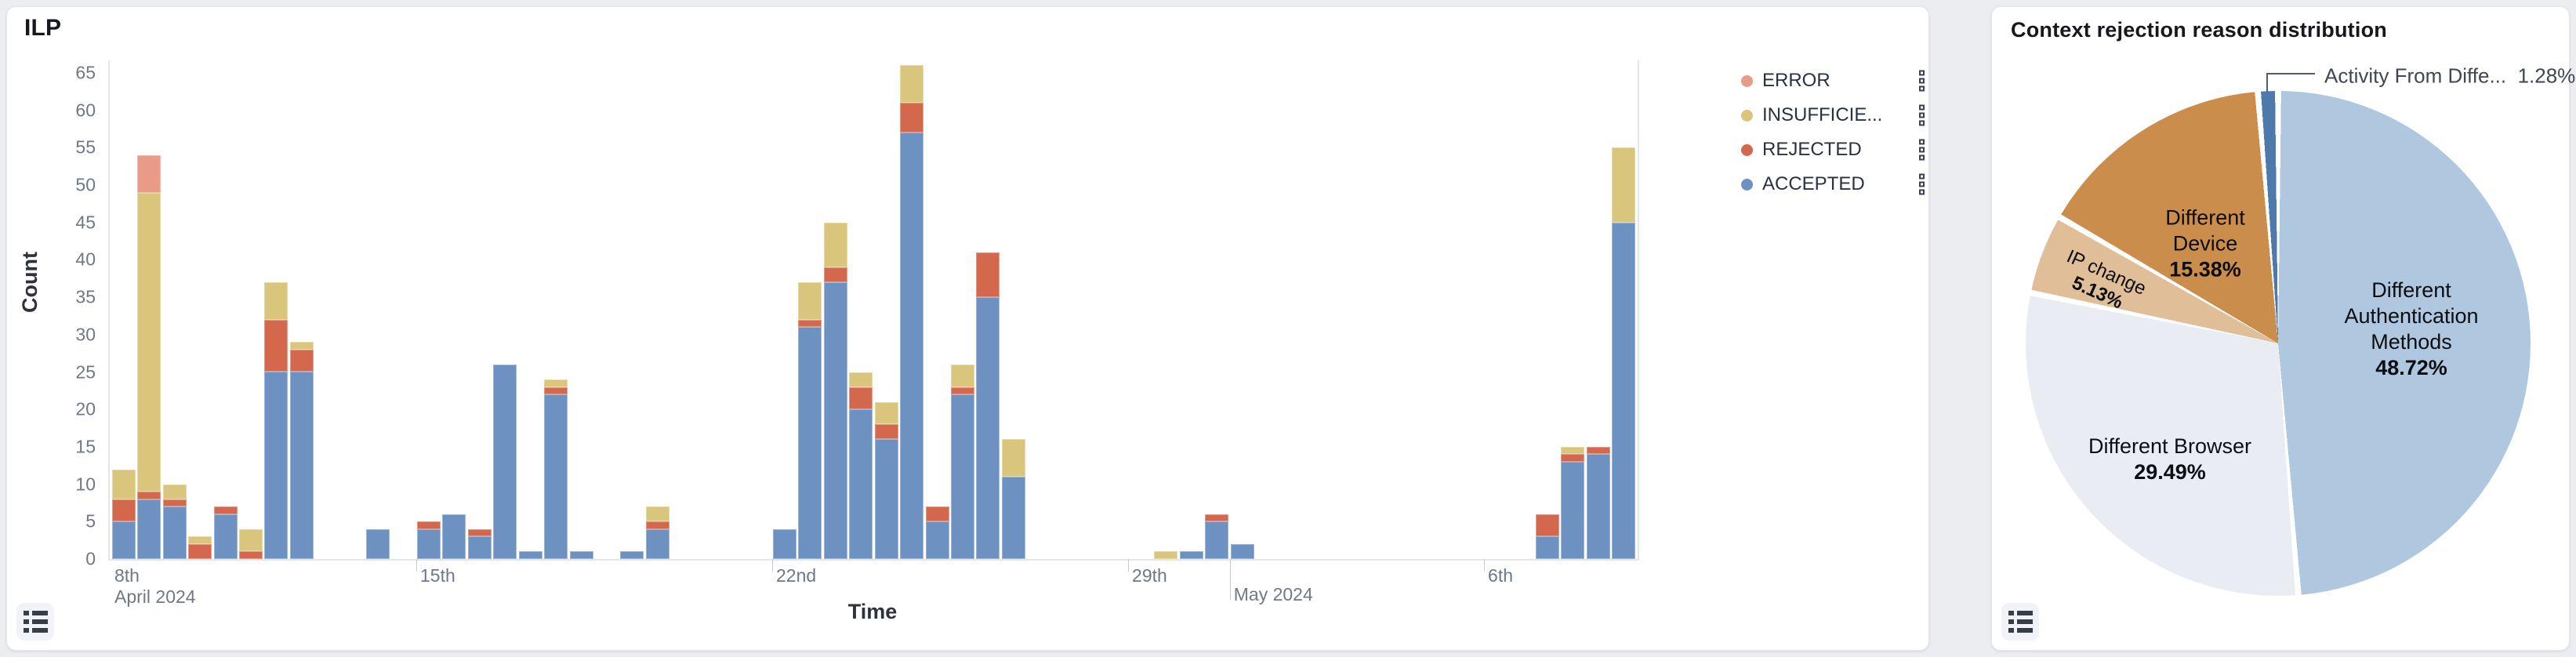  I want to click on stacked-bar-apr-29-pm, so click(1166, 555).